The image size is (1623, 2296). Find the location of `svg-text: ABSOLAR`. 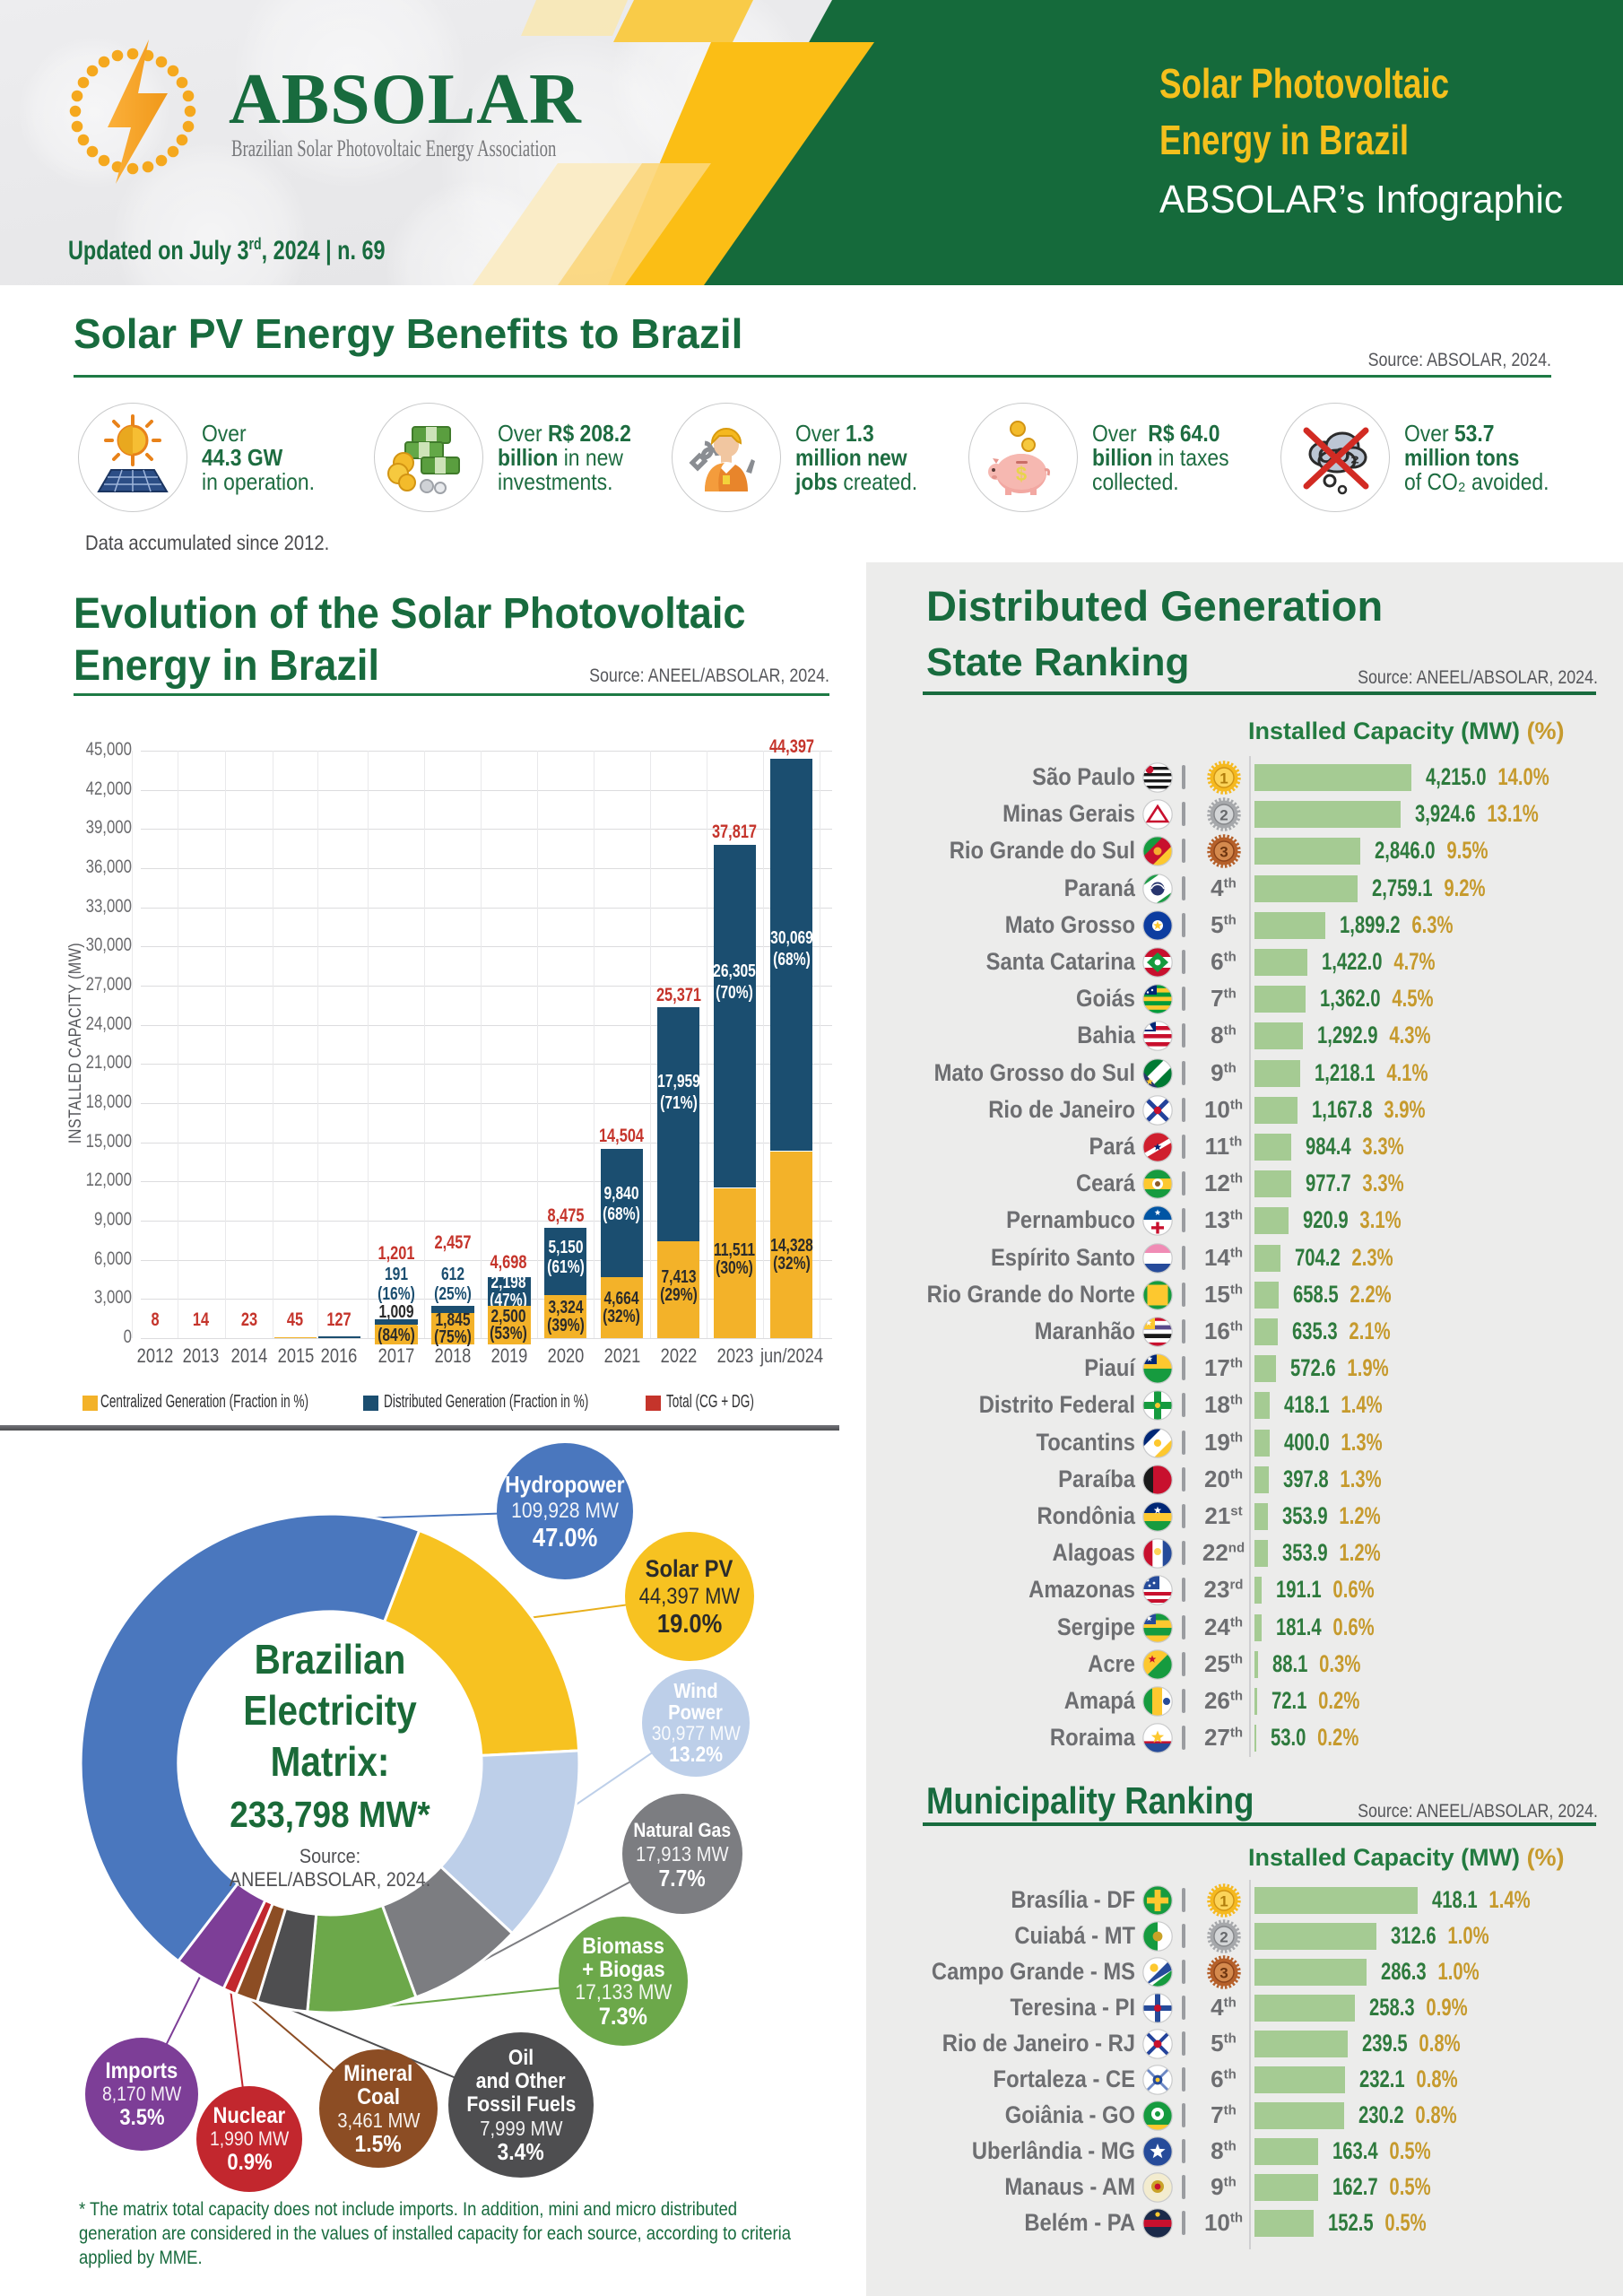

svg-text: ABSOLAR is located at coordinates (405, 99).